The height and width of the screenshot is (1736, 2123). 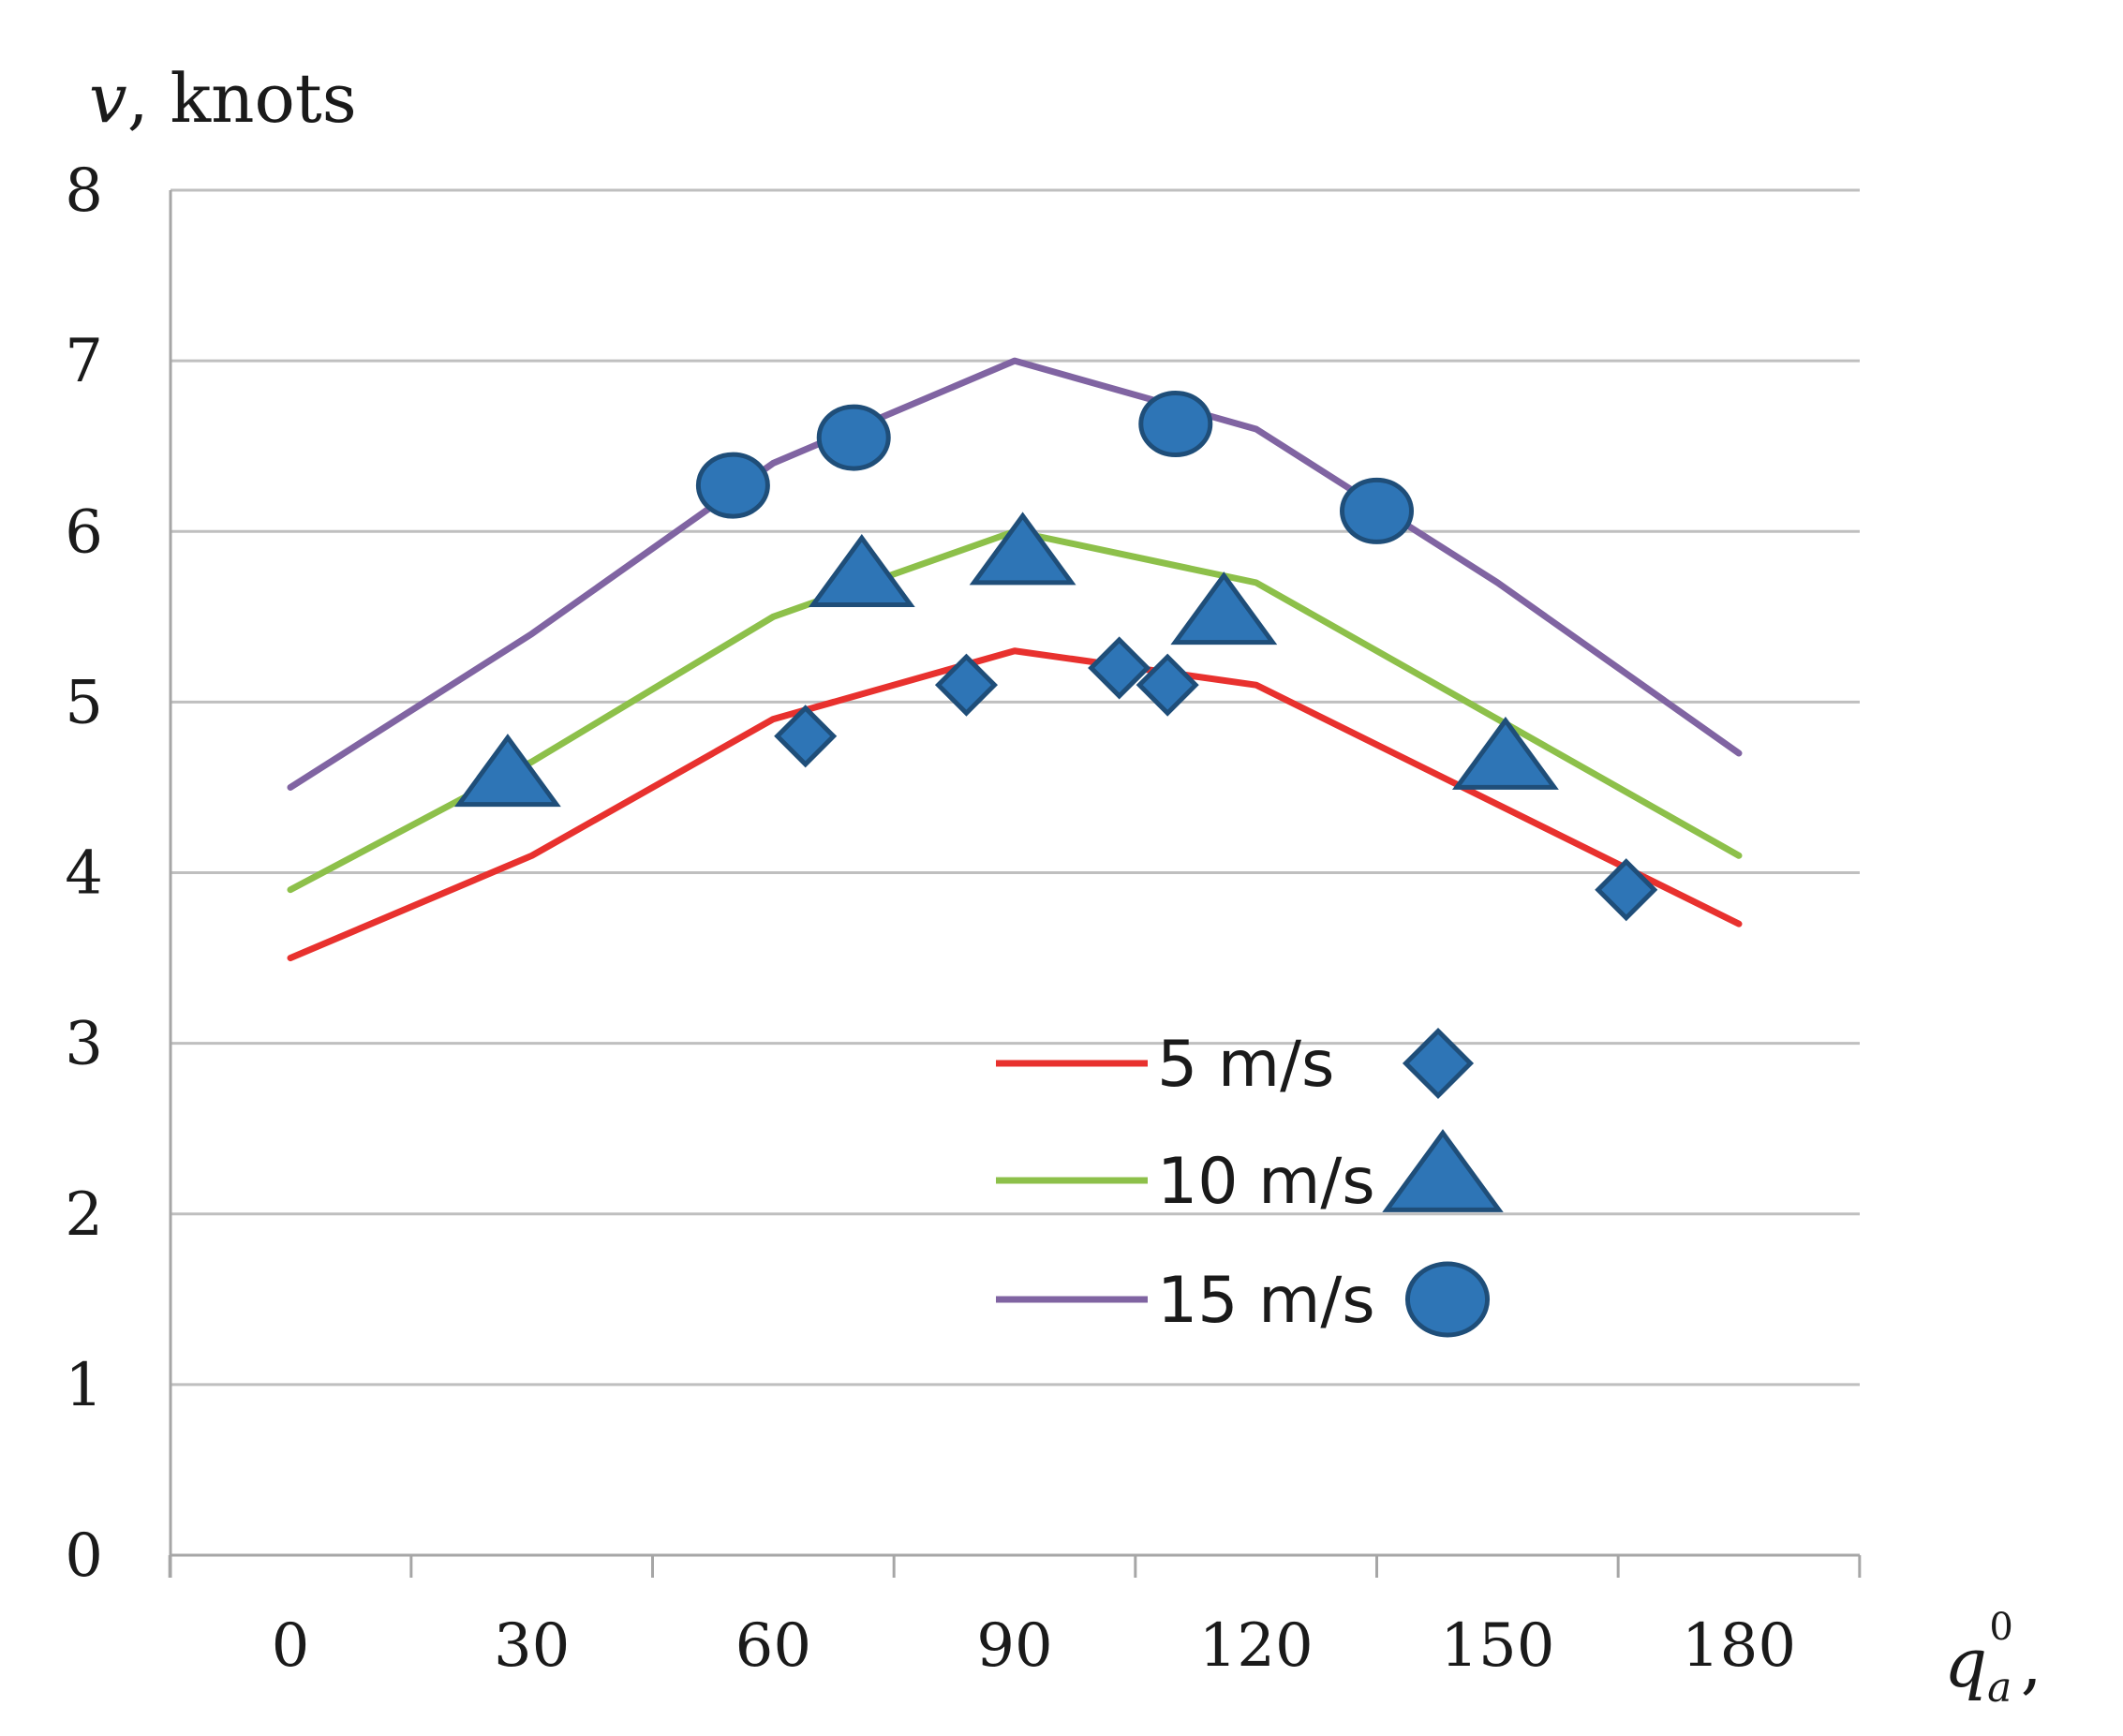 I want to click on x-tick-labels: 0 30 60 90 120 150 180, so click(x=1034, y=1646).